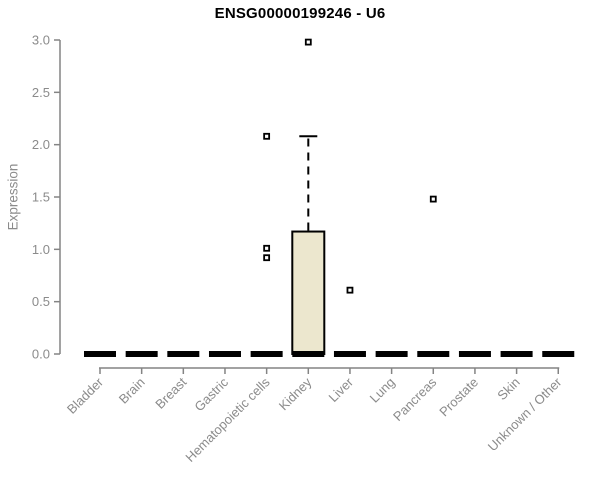  I want to click on chart-title: ENSG00000199246 - U6, so click(300, 13).